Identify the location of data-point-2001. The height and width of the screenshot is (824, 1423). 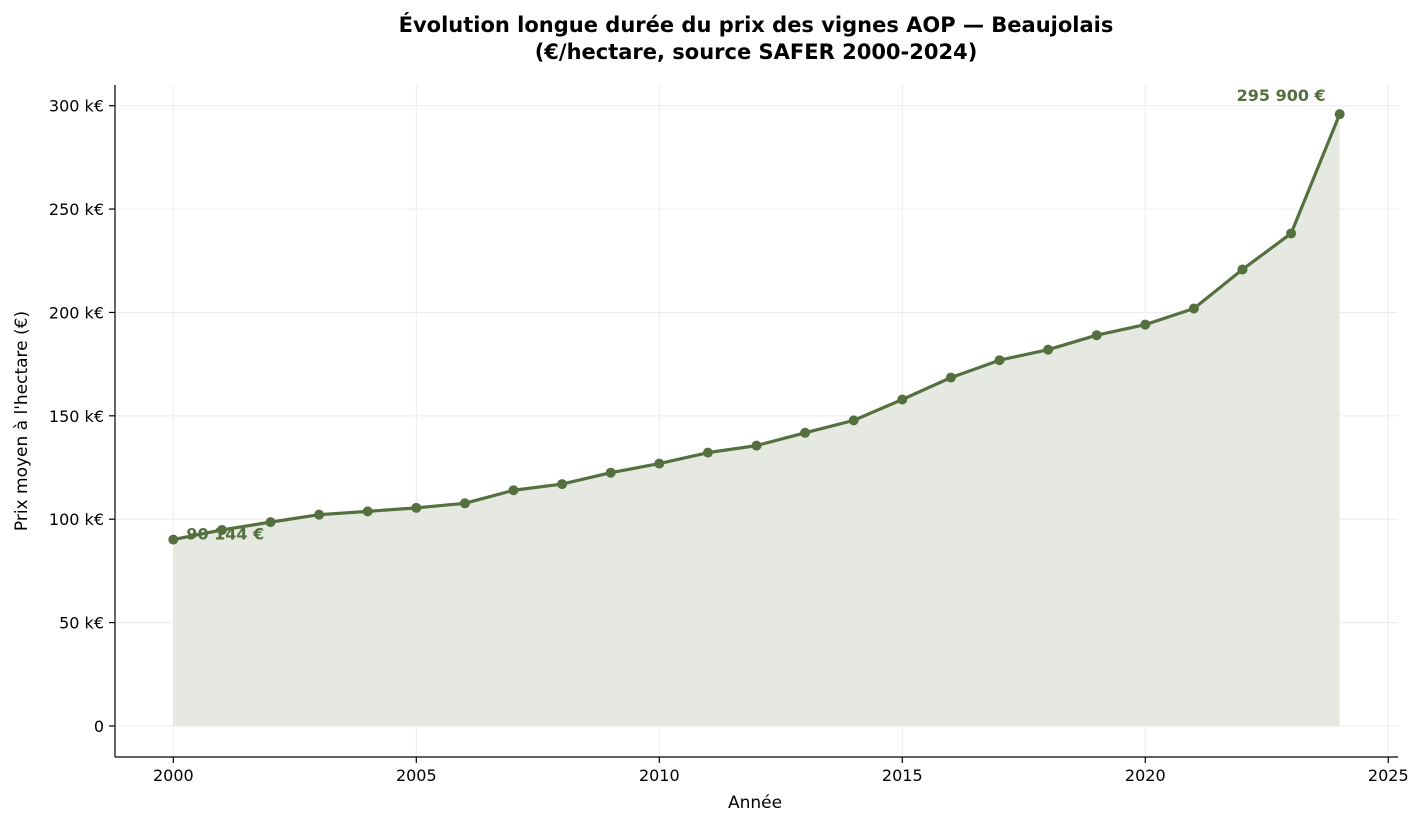
(221, 529).